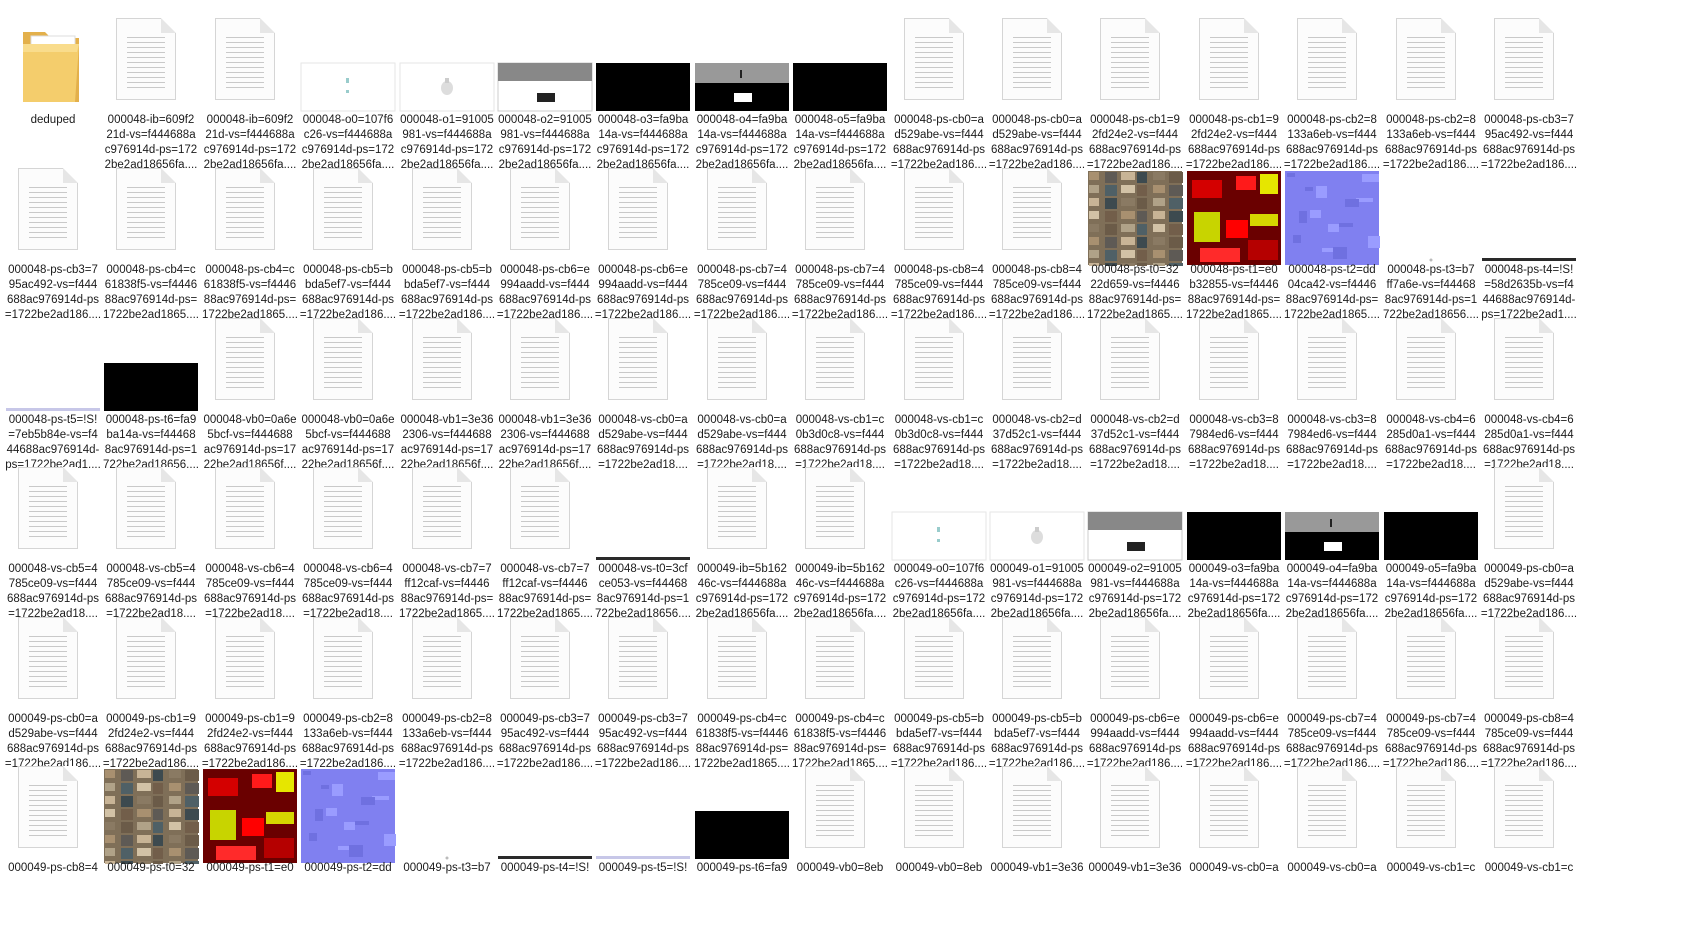  What do you see at coordinates (643, 841) in the screenshot?
I see `file-item: 000049-ps-t5=!S!` at bounding box center [643, 841].